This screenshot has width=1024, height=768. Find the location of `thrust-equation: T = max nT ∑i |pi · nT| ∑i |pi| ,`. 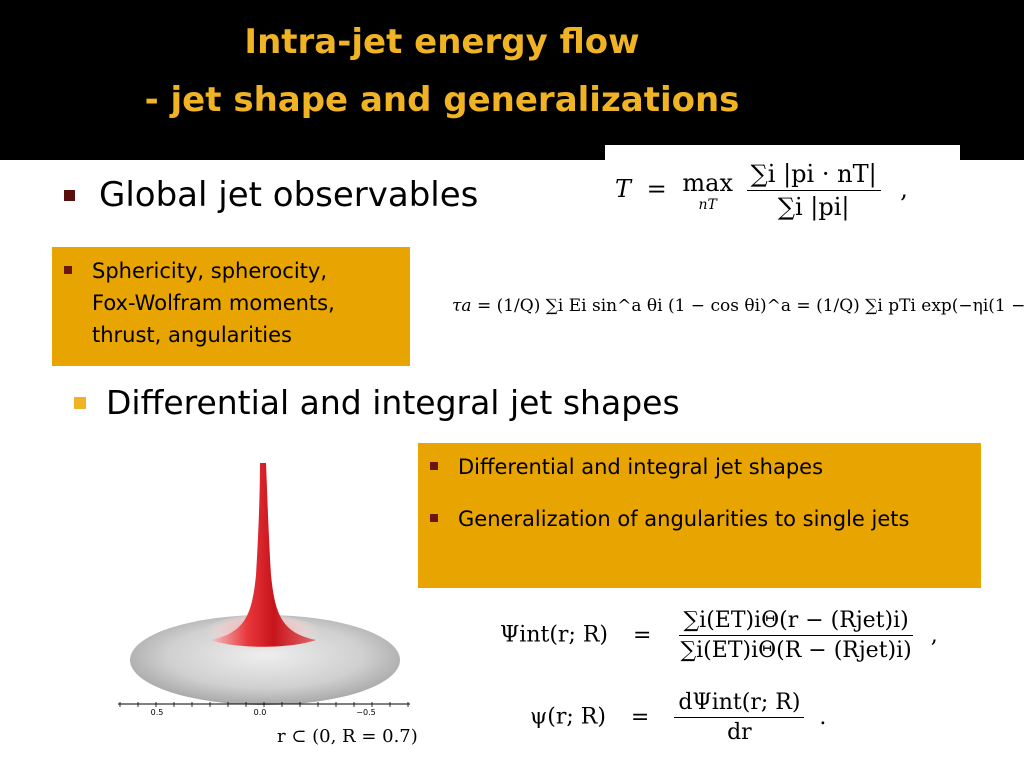

thrust-equation: T = max nT ∑i |pi · nT| ∑i |pi| , is located at coordinates (761, 190).